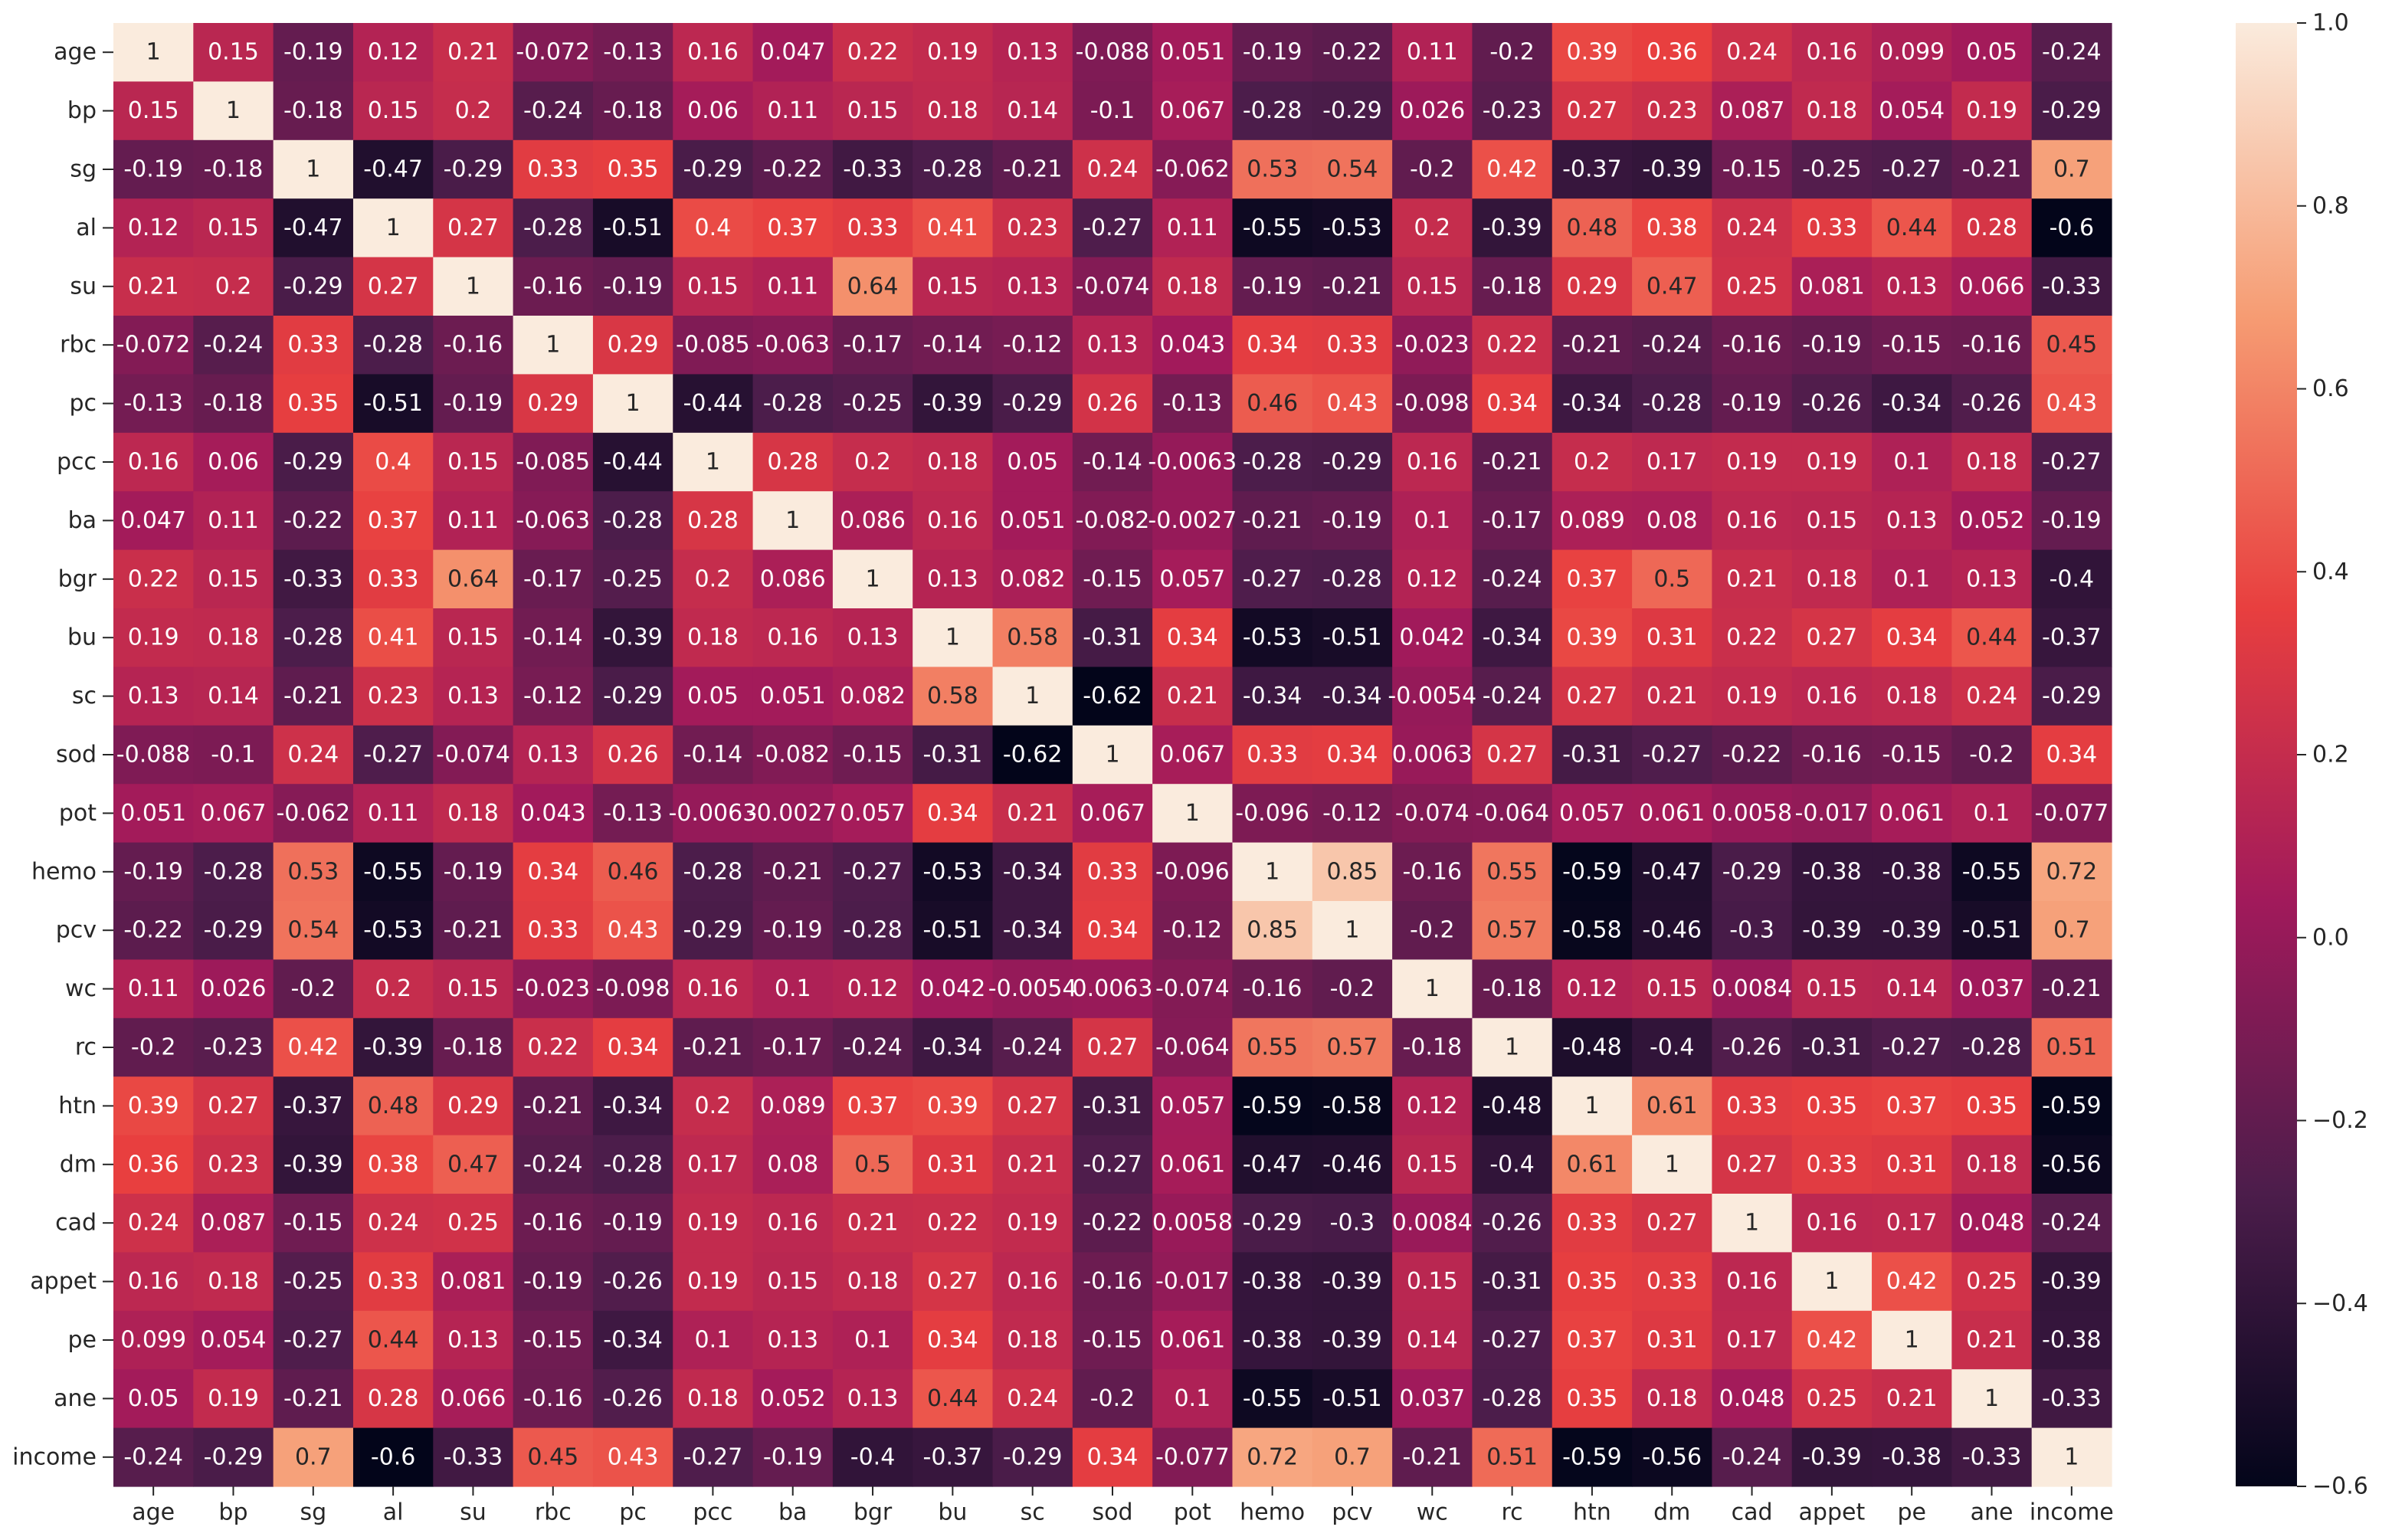  Describe the element at coordinates (1912, 1399) in the screenshot. I see `heatmap-cell-ane-pe` at that location.